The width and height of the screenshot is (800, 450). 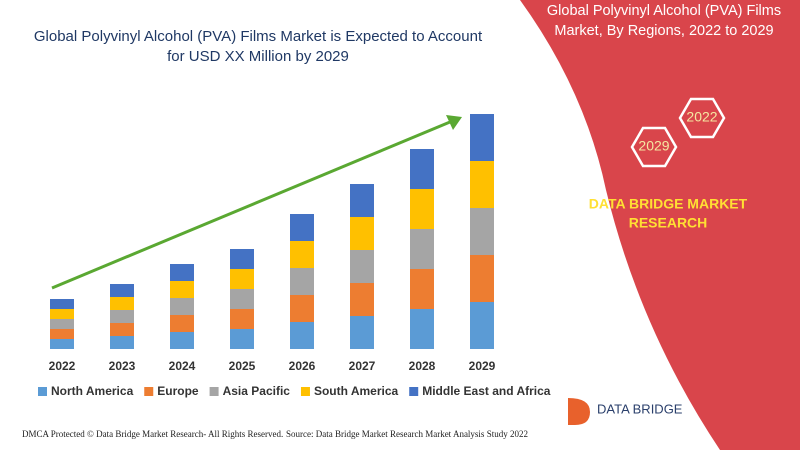 I want to click on logo-icon, so click(x=579, y=411).